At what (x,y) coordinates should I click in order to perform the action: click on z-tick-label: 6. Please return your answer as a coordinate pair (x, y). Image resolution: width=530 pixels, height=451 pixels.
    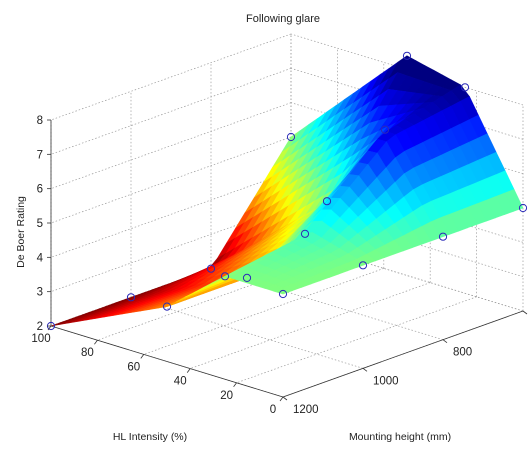
    Looking at the image, I should click on (40, 190).